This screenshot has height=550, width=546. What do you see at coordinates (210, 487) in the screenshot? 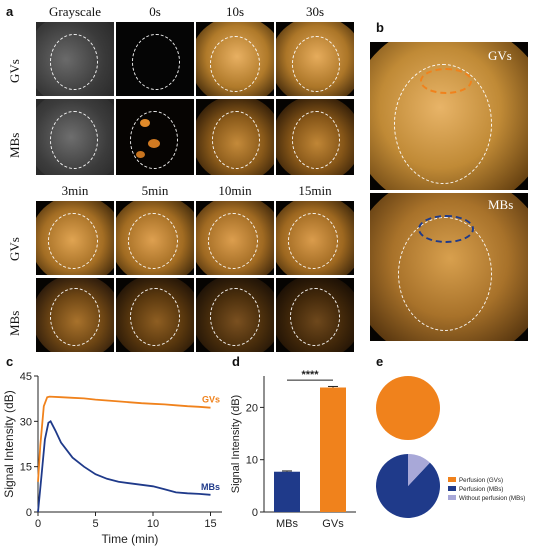
I see `c-series-label-mbs: MBs` at bounding box center [210, 487].